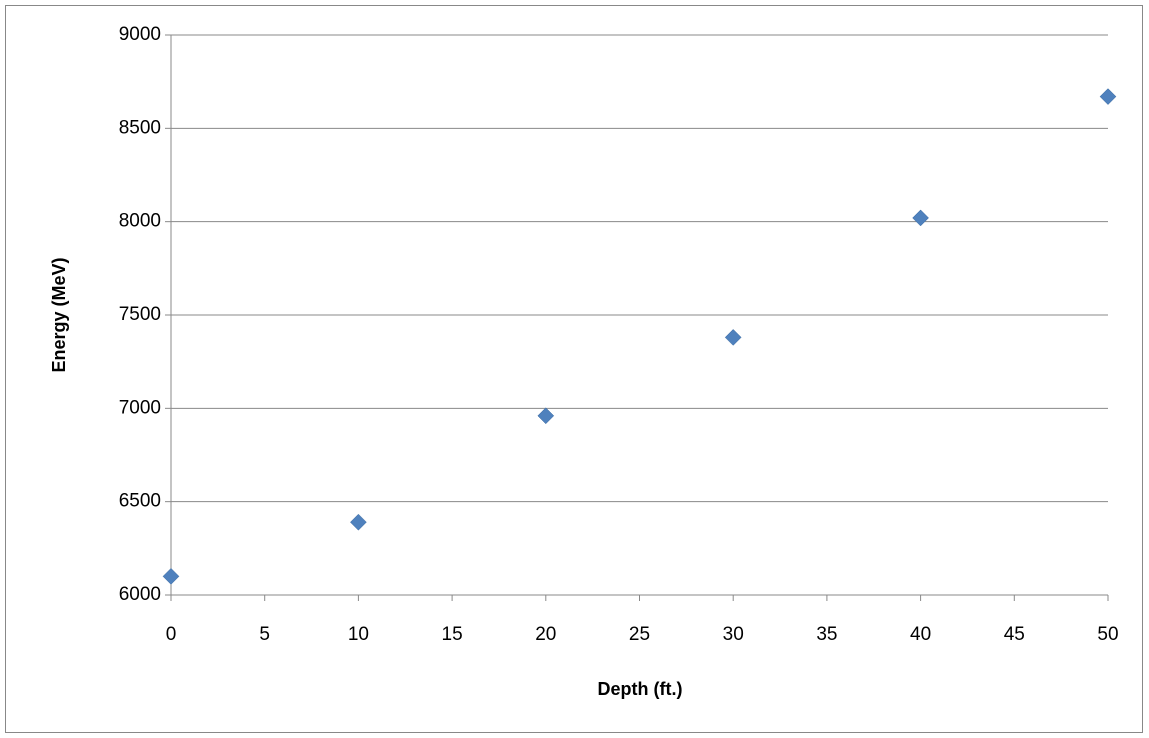 The height and width of the screenshot is (738, 1149). What do you see at coordinates (140, 594) in the screenshot?
I see `y-tick-label: 6000` at bounding box center [140, 594].